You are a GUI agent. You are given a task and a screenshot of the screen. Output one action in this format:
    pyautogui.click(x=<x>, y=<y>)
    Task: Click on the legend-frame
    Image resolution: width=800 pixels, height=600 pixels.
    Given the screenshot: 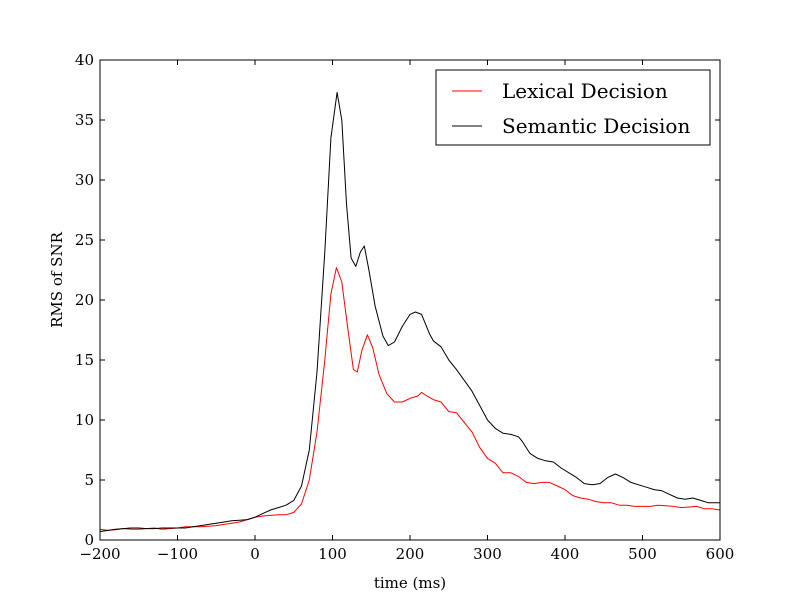 What is the action you would take?
    pyautogui.click(x=573, y=107)
    